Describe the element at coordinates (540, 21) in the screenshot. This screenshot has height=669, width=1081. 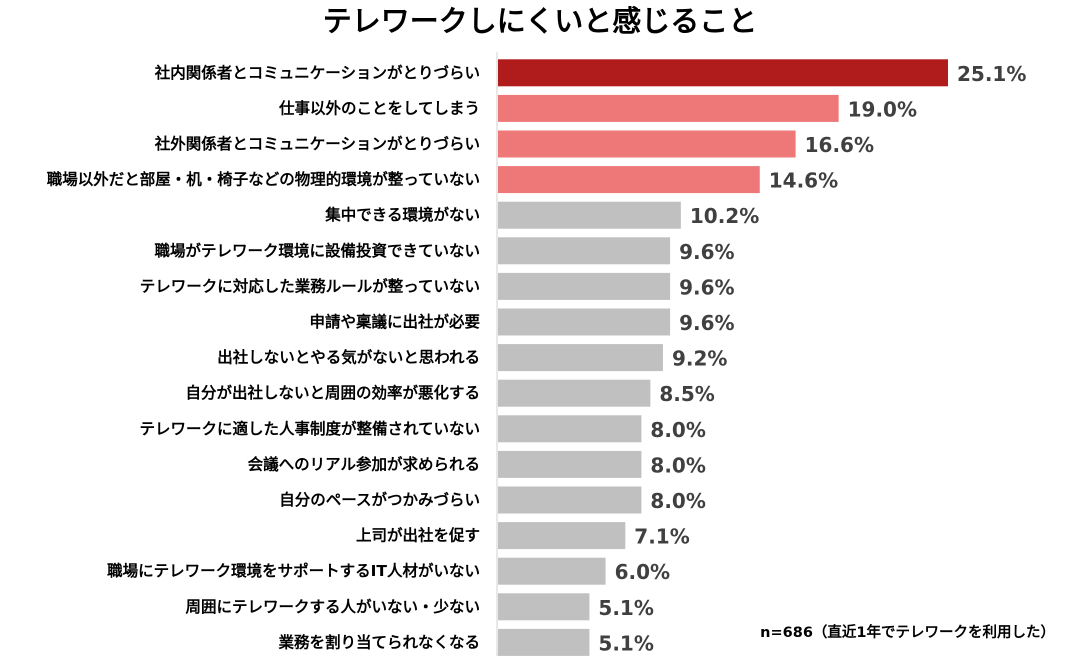
I see `chart-title: テレワークしにくいと感じること` at that location.